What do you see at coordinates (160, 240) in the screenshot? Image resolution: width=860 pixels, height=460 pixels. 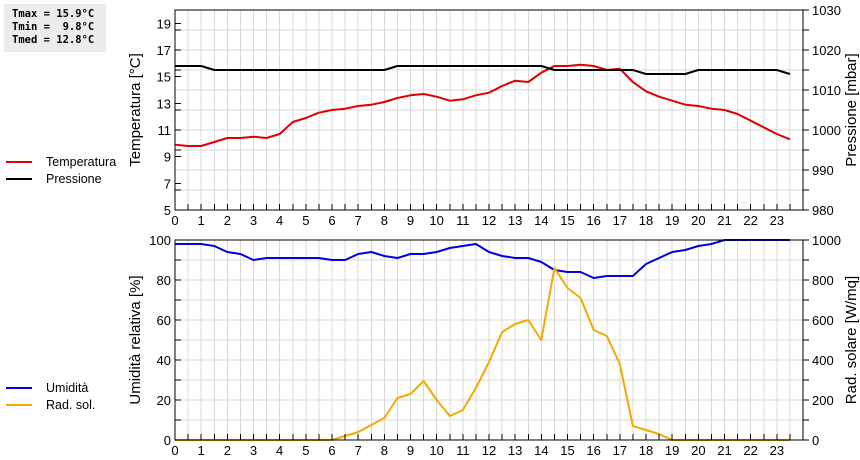 I see `svg-text: 100` at bounding box center [160, 240].